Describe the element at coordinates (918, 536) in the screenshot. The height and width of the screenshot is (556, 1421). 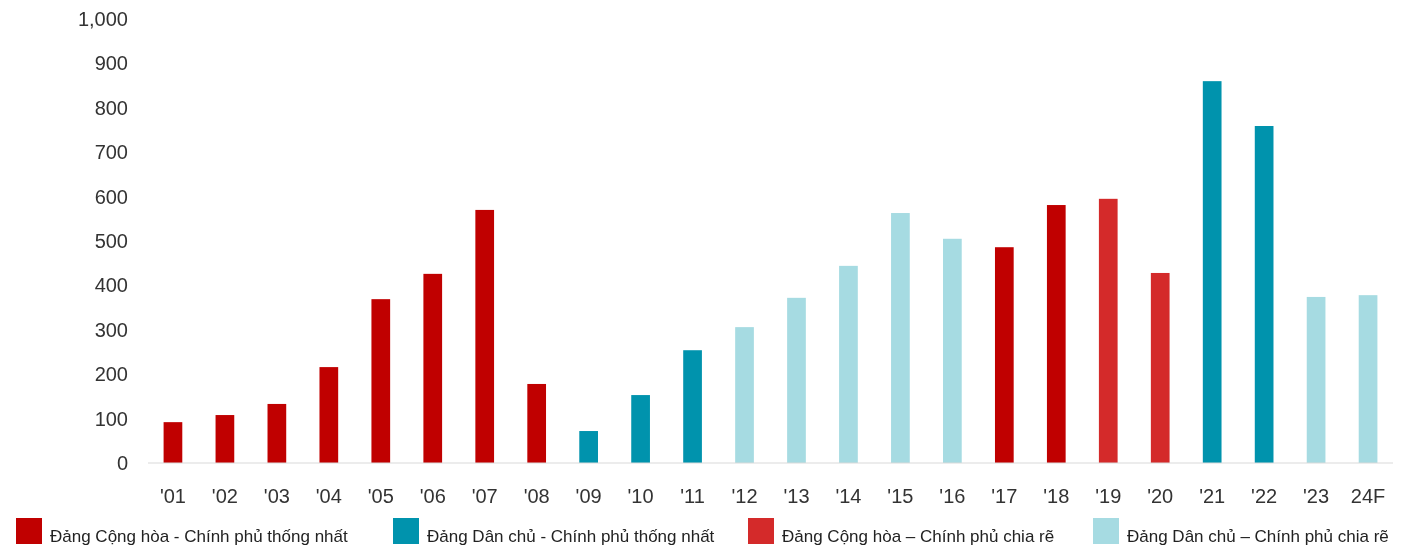
I see `legend-label: Đảng Cộng hòa – Chính phủ chia rẽ` at that location.